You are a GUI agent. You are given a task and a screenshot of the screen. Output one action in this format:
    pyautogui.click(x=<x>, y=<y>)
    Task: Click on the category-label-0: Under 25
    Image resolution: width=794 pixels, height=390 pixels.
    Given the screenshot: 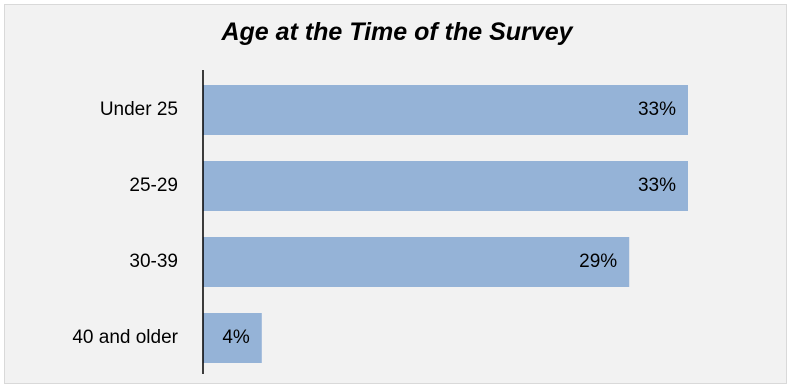 What is the action you would take?
    pyautogui.click(x=139, y=109)
    